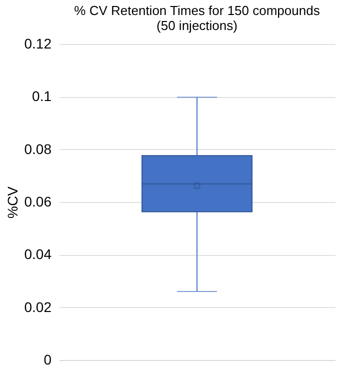 The height and width of the screenshot is (382, 350). What do you see at coordinates (38, 254) in the screenshot?
I see `y-tick-label: 0.04` at bounding box center [38, 254].